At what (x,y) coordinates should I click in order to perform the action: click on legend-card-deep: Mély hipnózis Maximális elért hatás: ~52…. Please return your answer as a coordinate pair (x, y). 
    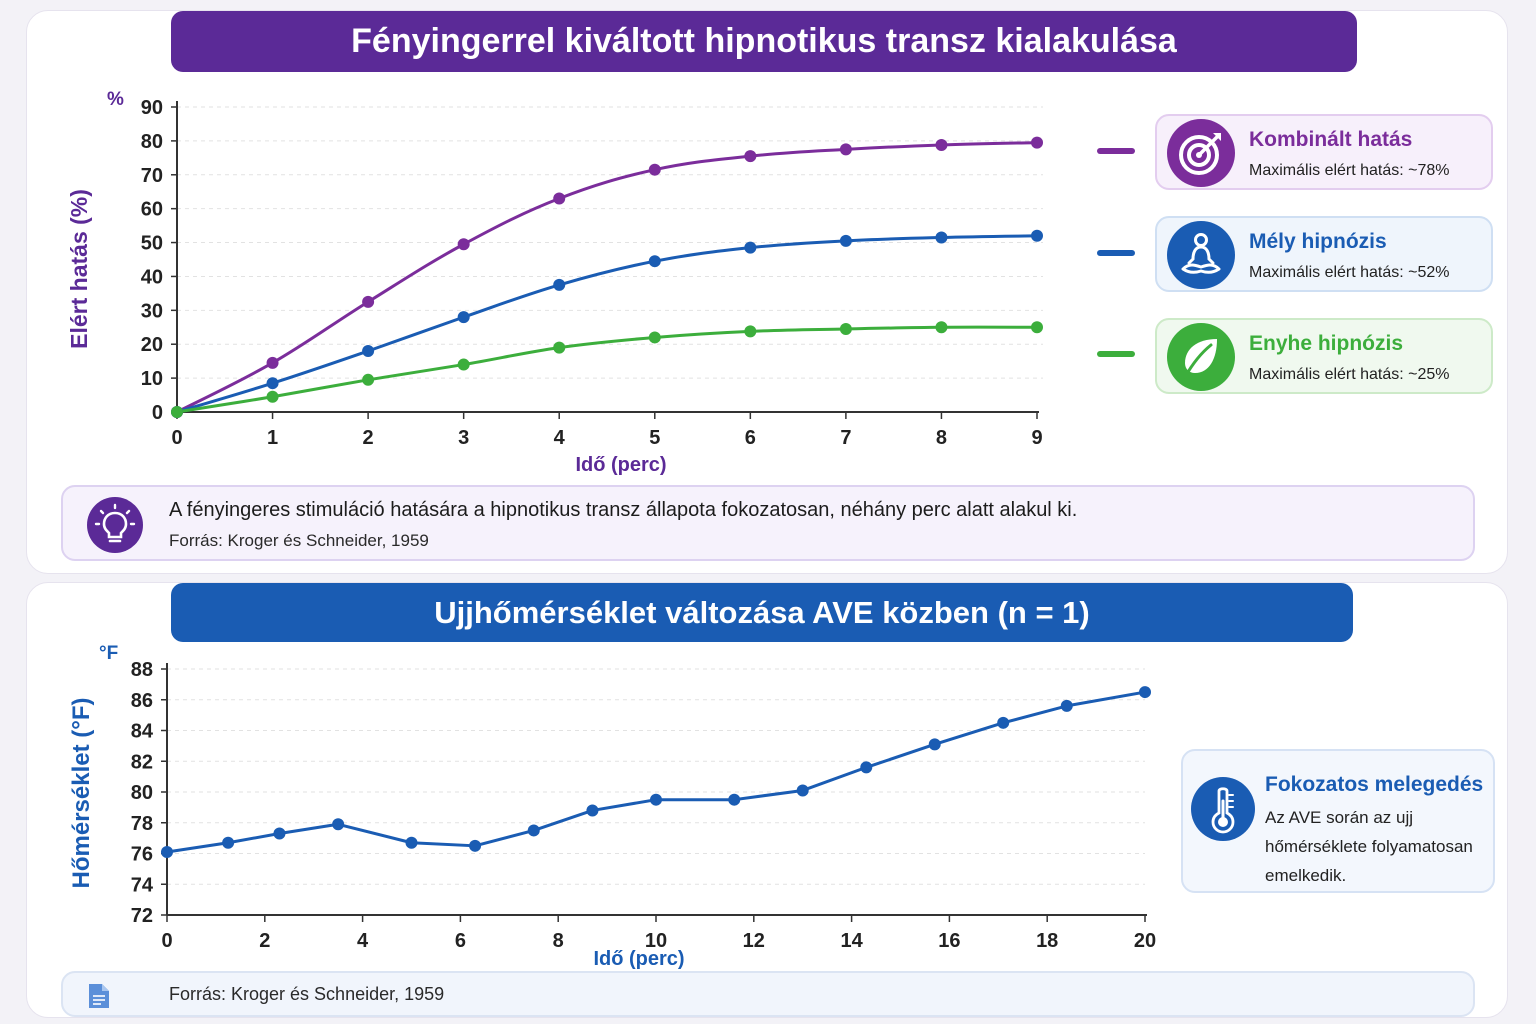
    Looking at the image, I should click on (1324, 254).